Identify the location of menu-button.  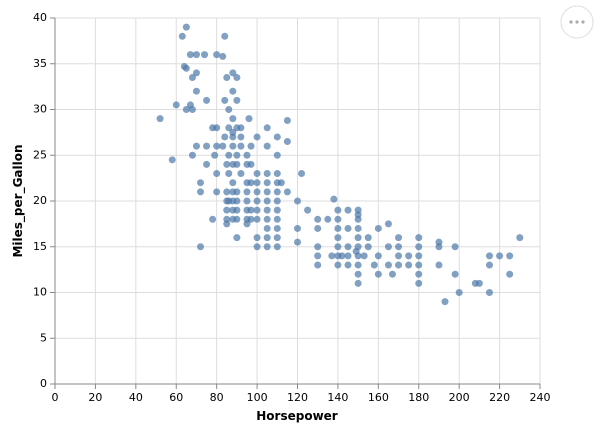
(577, 22).